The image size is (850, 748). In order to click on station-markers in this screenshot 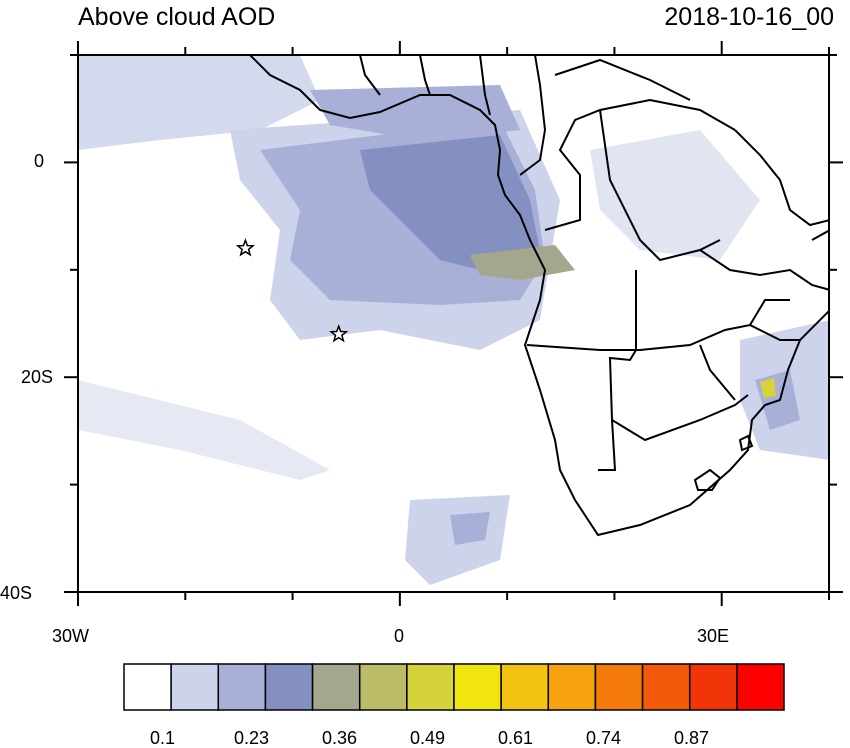, I will do `click(292, 290)`.